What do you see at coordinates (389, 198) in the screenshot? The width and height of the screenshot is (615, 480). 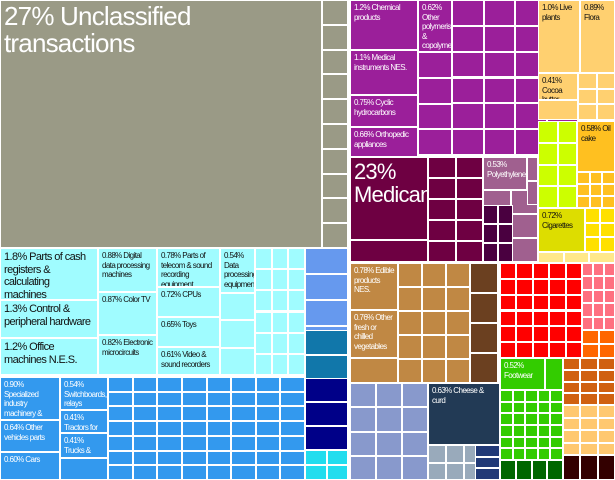 I see `treemap-item: 23% Medicaments` at bounding box center [389, 198].